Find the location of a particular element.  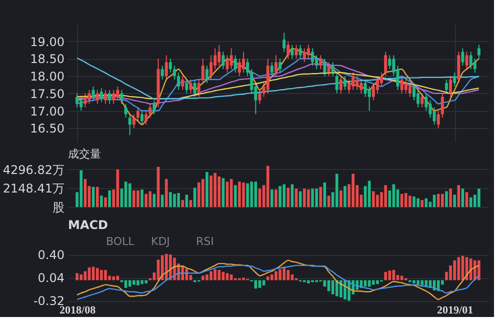

y-tick-label: 17.50 is located at coordinates (47, 93).